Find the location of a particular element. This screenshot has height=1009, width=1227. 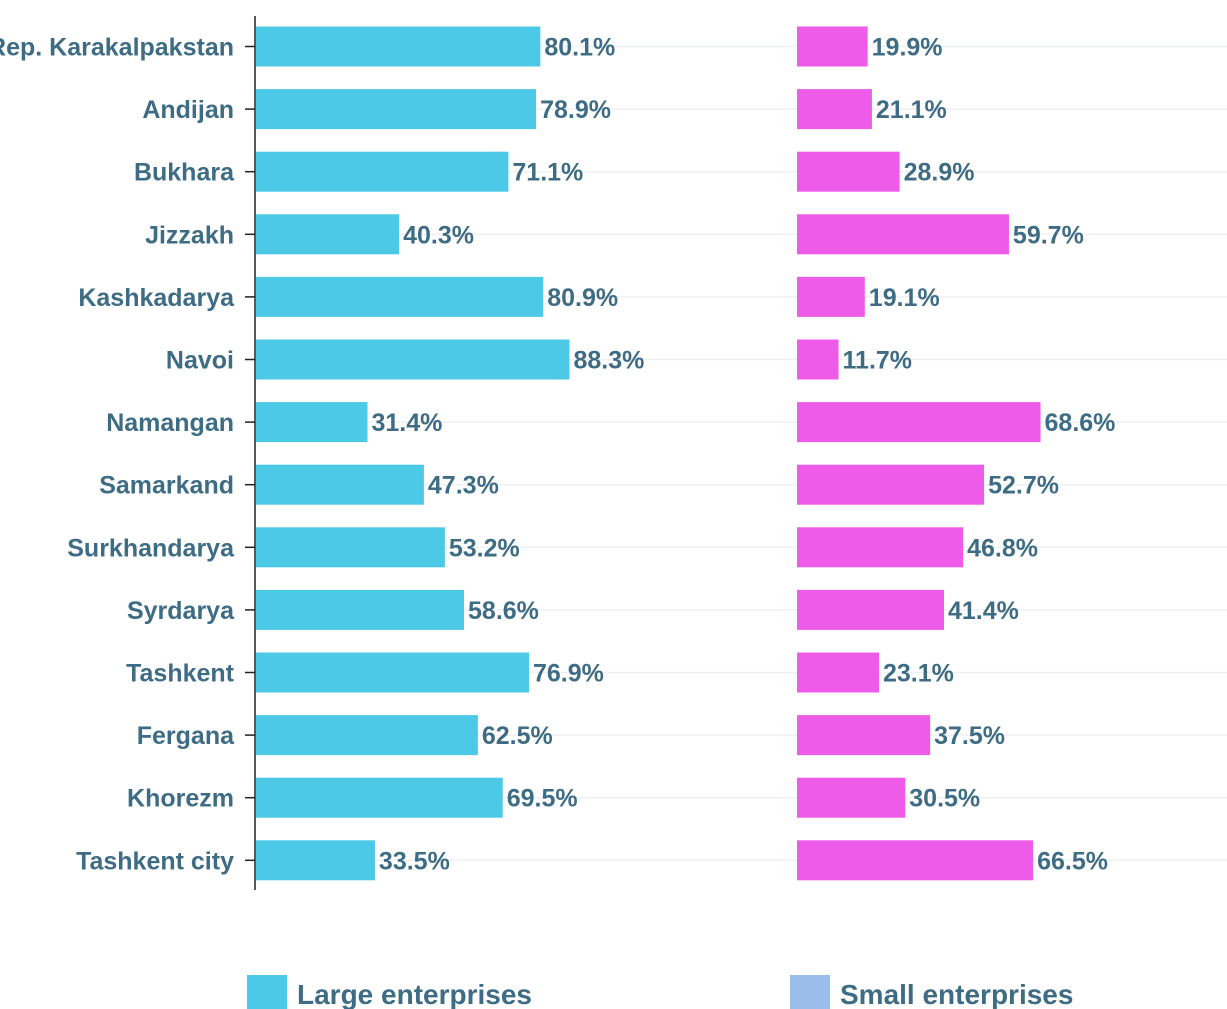

category-label: Andijan is located at coordinates (188, 110).